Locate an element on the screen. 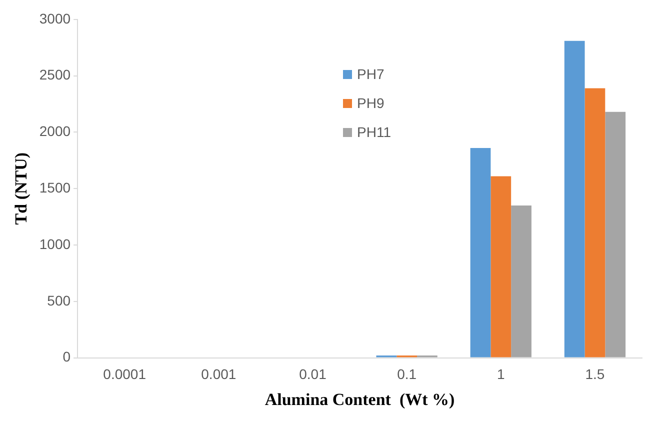  legend-label: PH9 is located at coordinates (370, 103).